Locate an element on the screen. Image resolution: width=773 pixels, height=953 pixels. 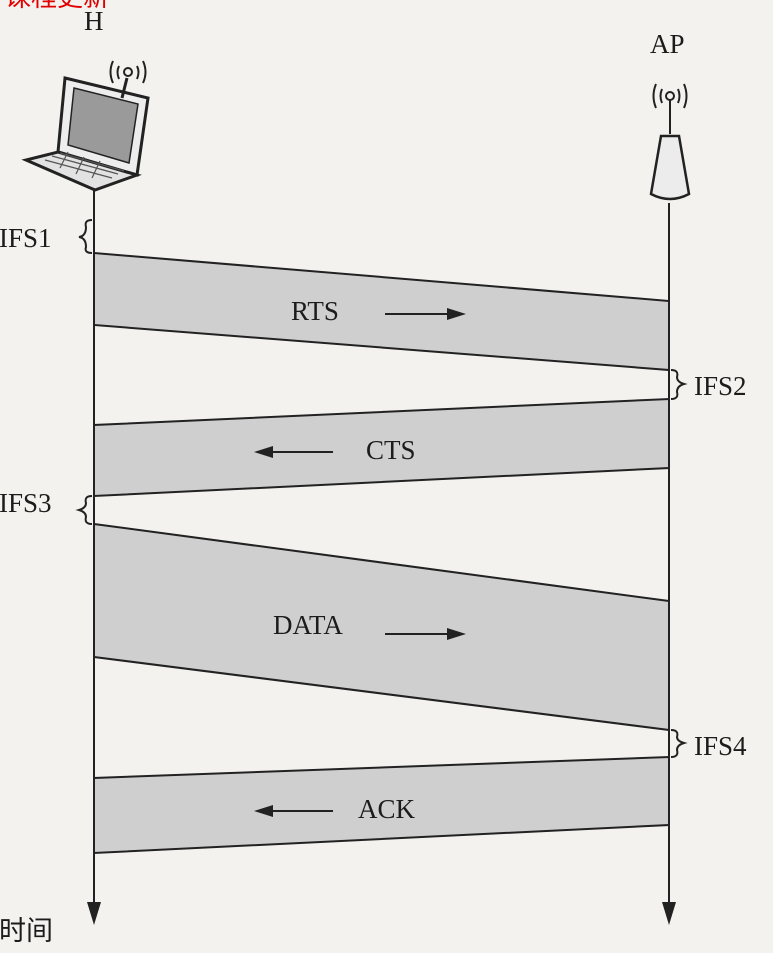
access-point-icon is located at coordinates (670, 142).